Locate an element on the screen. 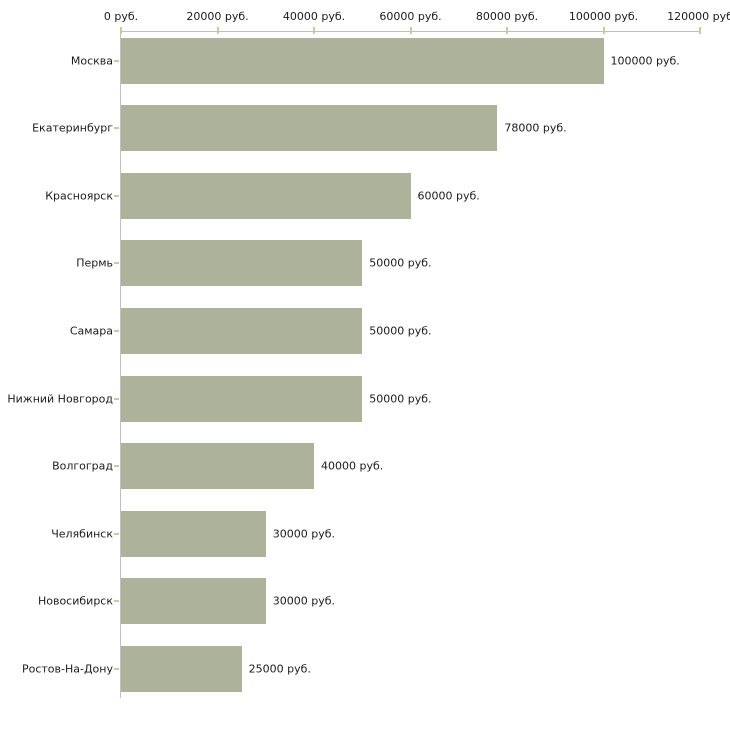 This screenshot has height=730, width=730. value-label: 60000 руб. is located at coordinates (448, 196).